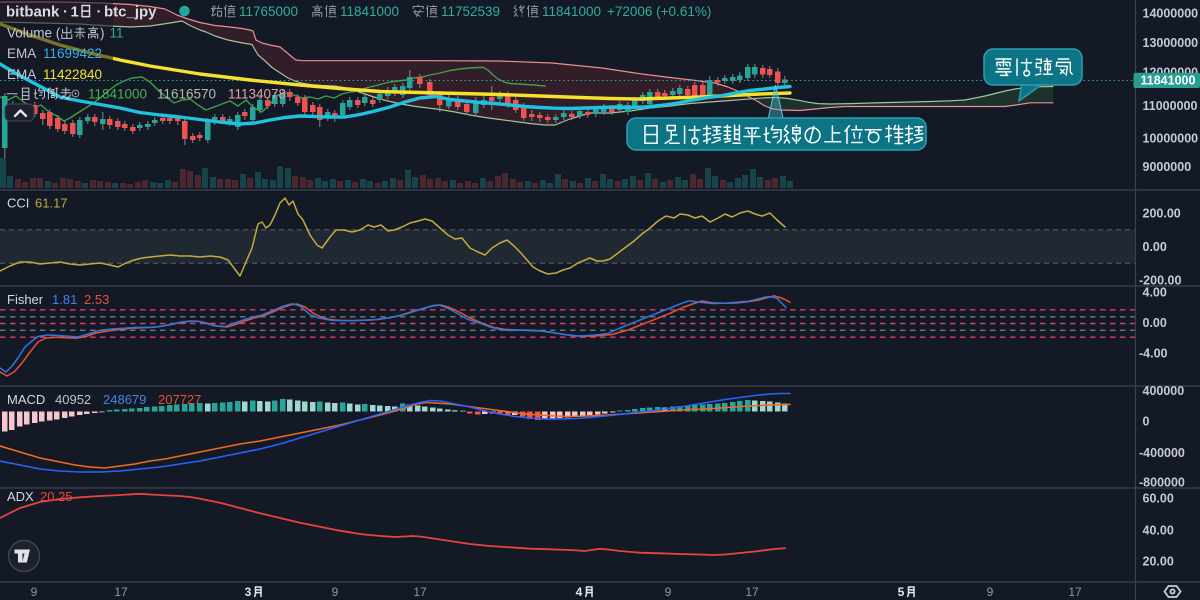  What do you see at coordinates (25, 299) in the screenshot?
I see `svg-text: Fisher` at bounding box center [25, 299].